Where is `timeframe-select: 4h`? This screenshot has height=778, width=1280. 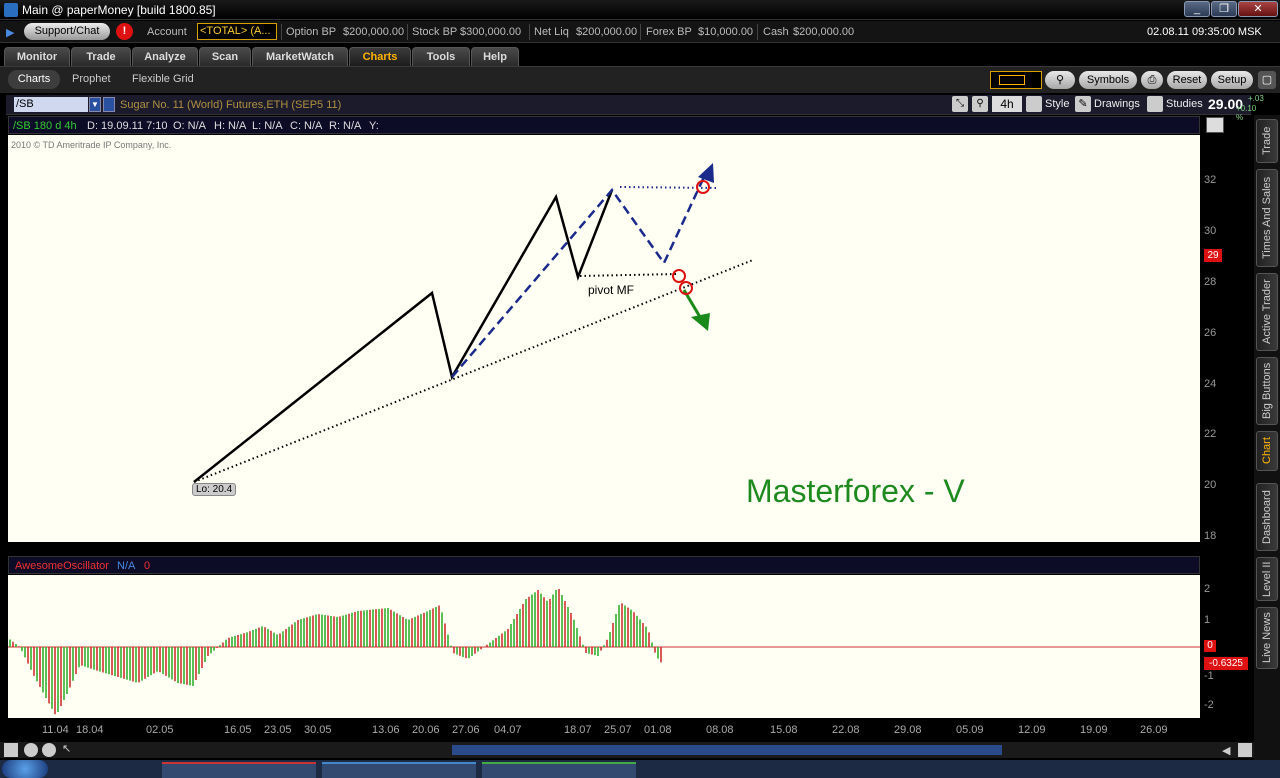 timeframe-select: 4h is located at coordinates (1007, 104).